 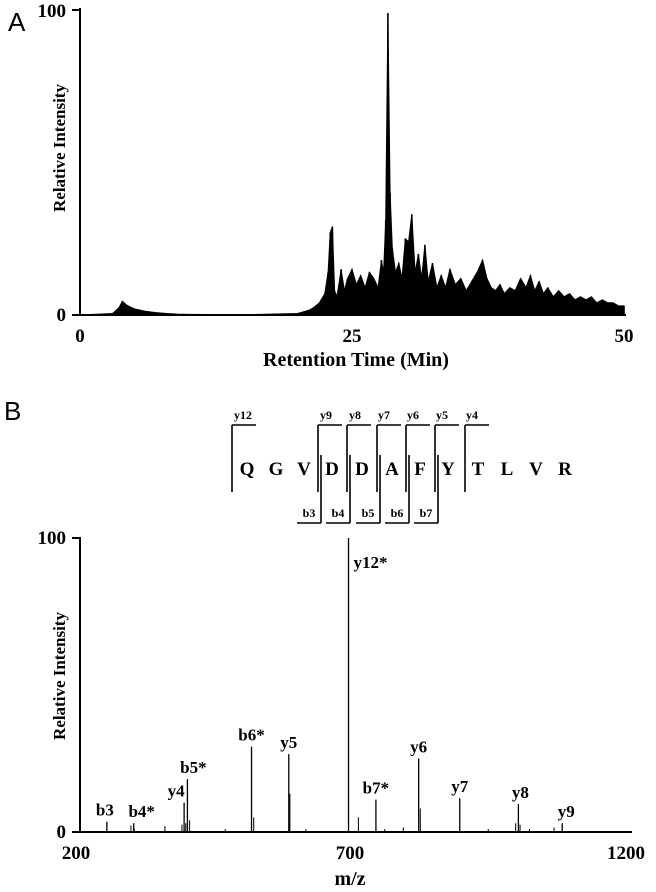 What do you see at coordinates (384, 415) in the screenshot?
I see `y-ion-label: y7` at bounding box center [384, 415].